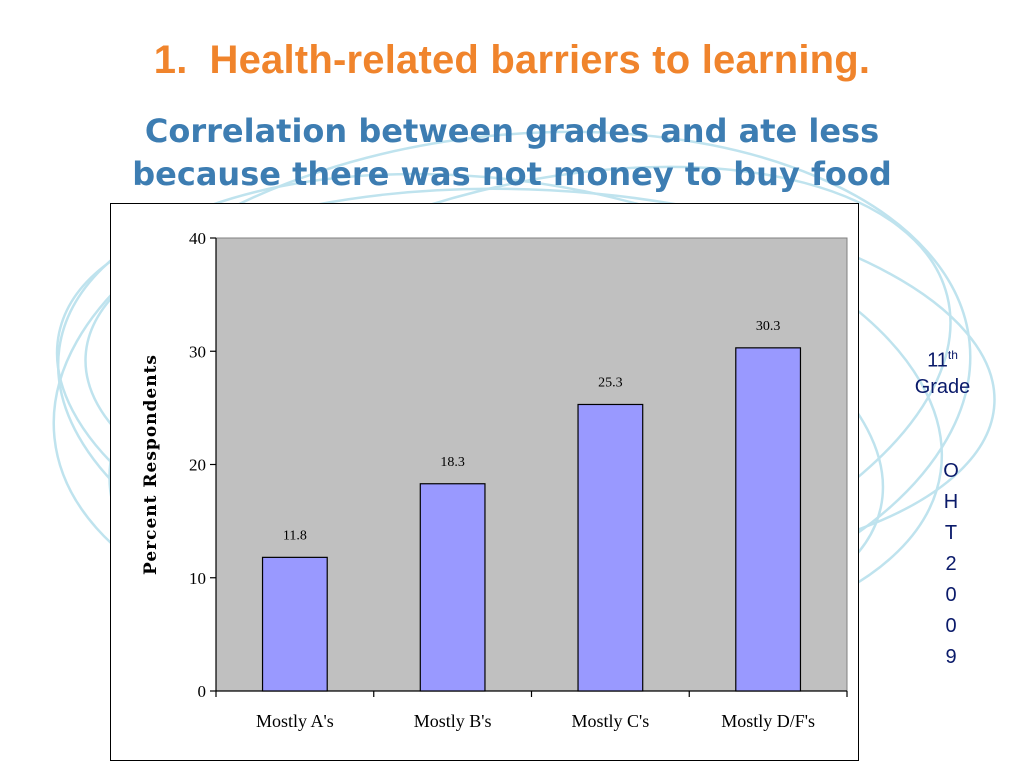 The height and width of the screenshot is (768, 1024). Describe the element at coordinates (453, 721) in the screenshot. I see `x-tick-label: Mostly B's` at that location.